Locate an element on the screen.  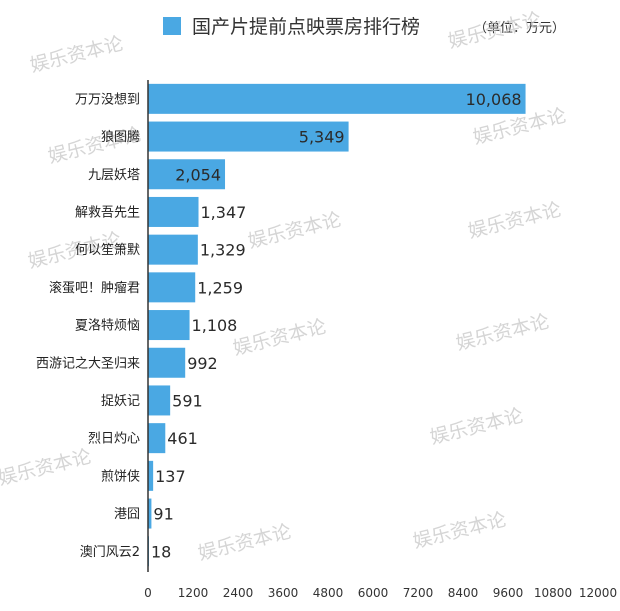
category-label: 夏洛特烦恼 is located at coordinates (107, 326).